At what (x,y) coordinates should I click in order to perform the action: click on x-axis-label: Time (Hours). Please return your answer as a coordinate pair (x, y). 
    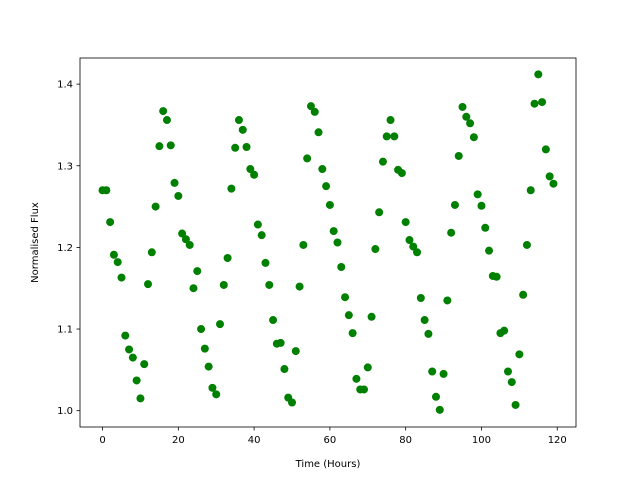
    Looking at the image, I should click on (328, 464).